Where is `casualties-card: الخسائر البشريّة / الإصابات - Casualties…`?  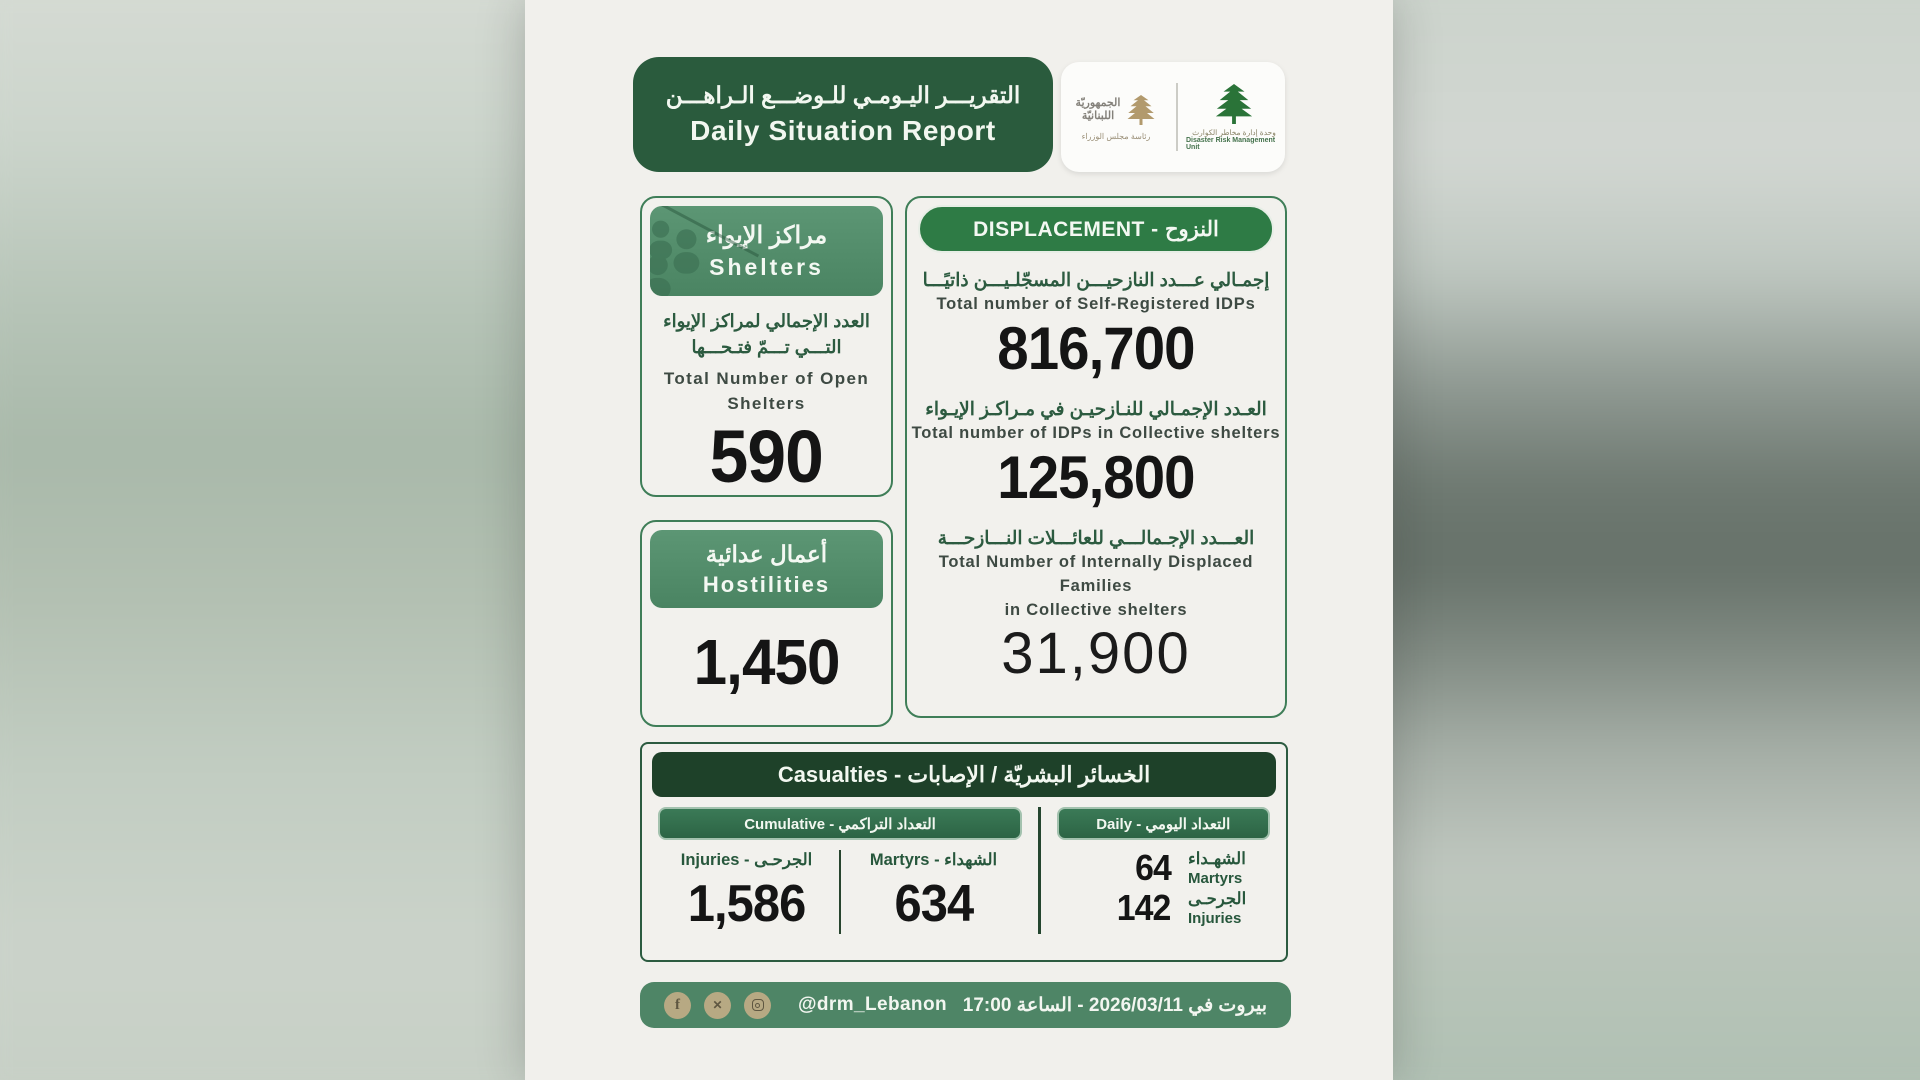 casualties-card: الخسائر البشريّة / الإصابات - Casualties… is located at coordinates (964, 852).